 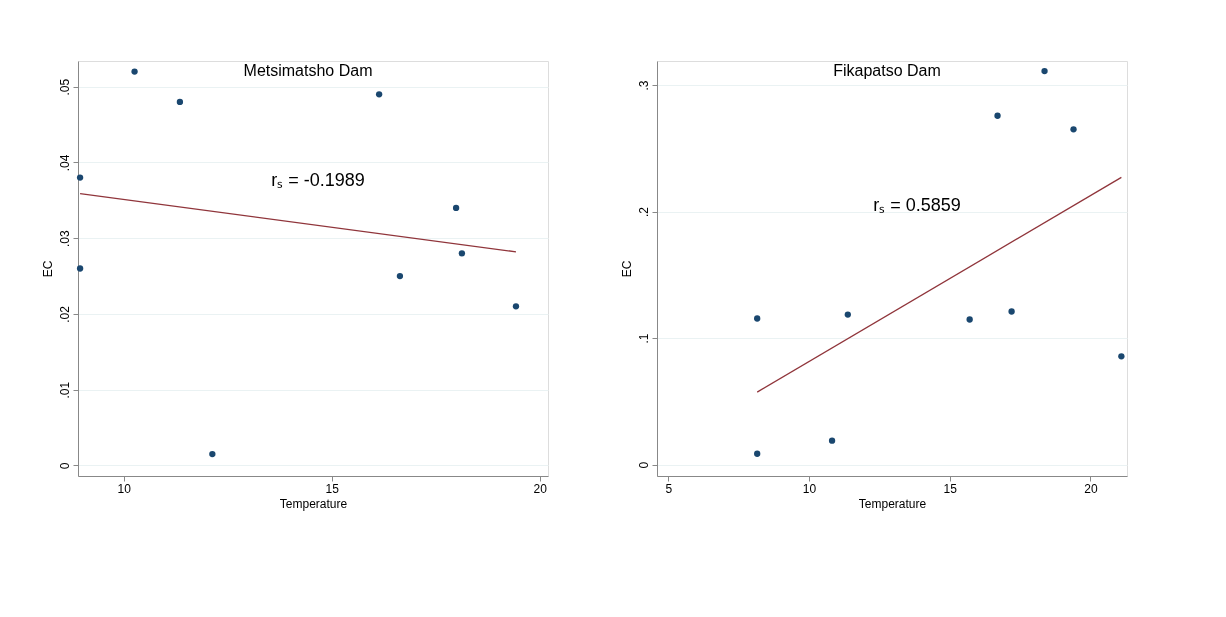 What do you see at coordinates (917, 205) in the screenshot?
I see `annotation: rₛ = 0.5859` at bounding box center [917, 205].